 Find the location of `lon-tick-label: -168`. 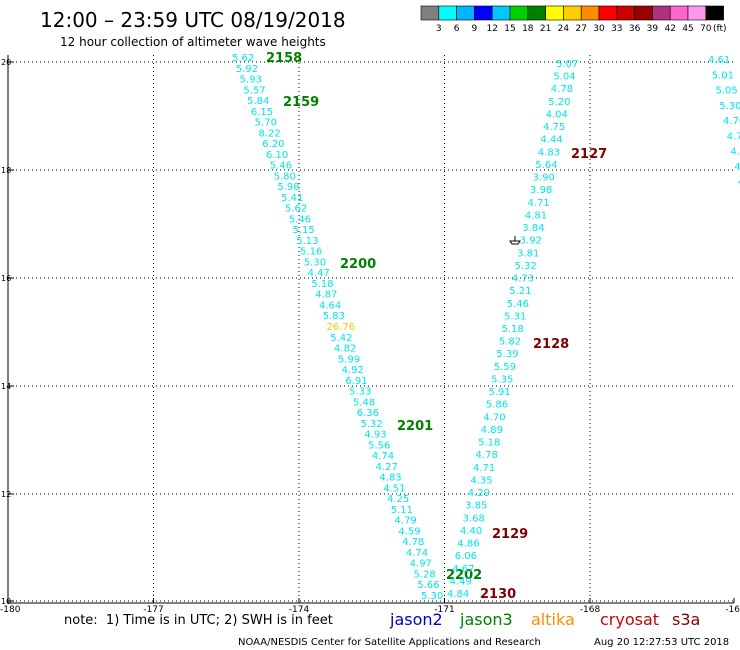

lon-tick-label: -168 is located at coordinates (590, 610).